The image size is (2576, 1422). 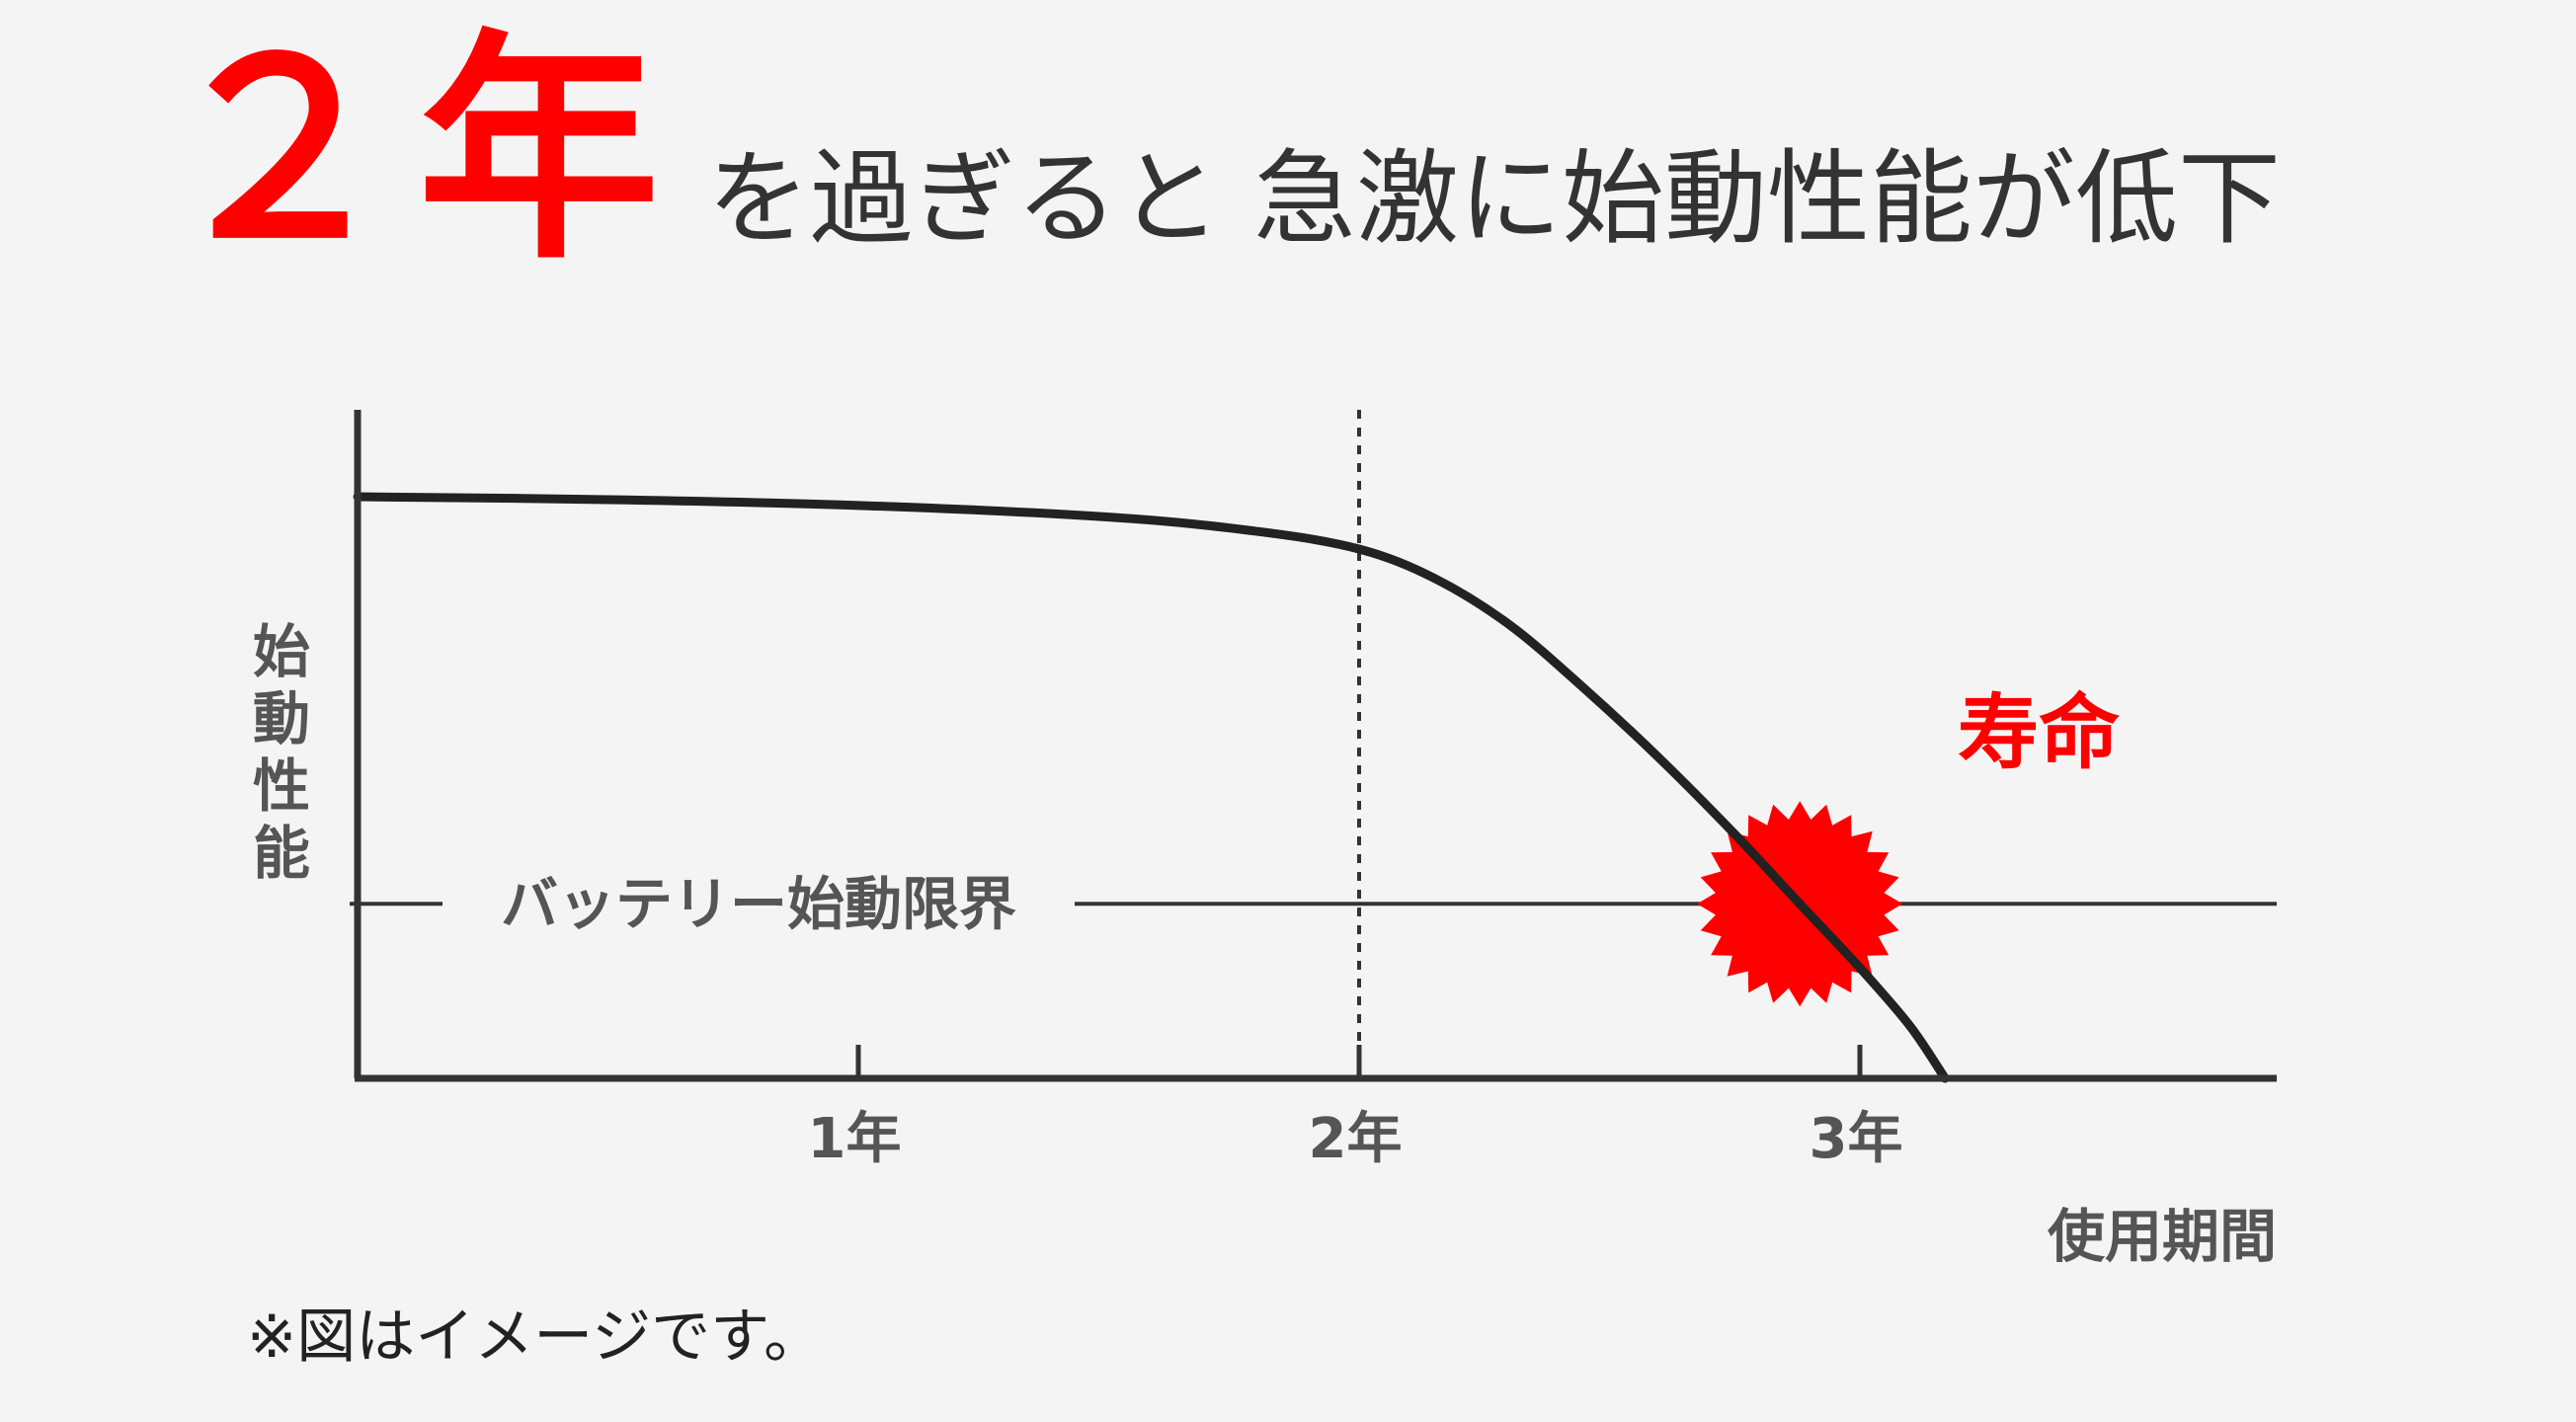 I want to click on y-axis-label: 始動性能, so click(x=281, y=753).